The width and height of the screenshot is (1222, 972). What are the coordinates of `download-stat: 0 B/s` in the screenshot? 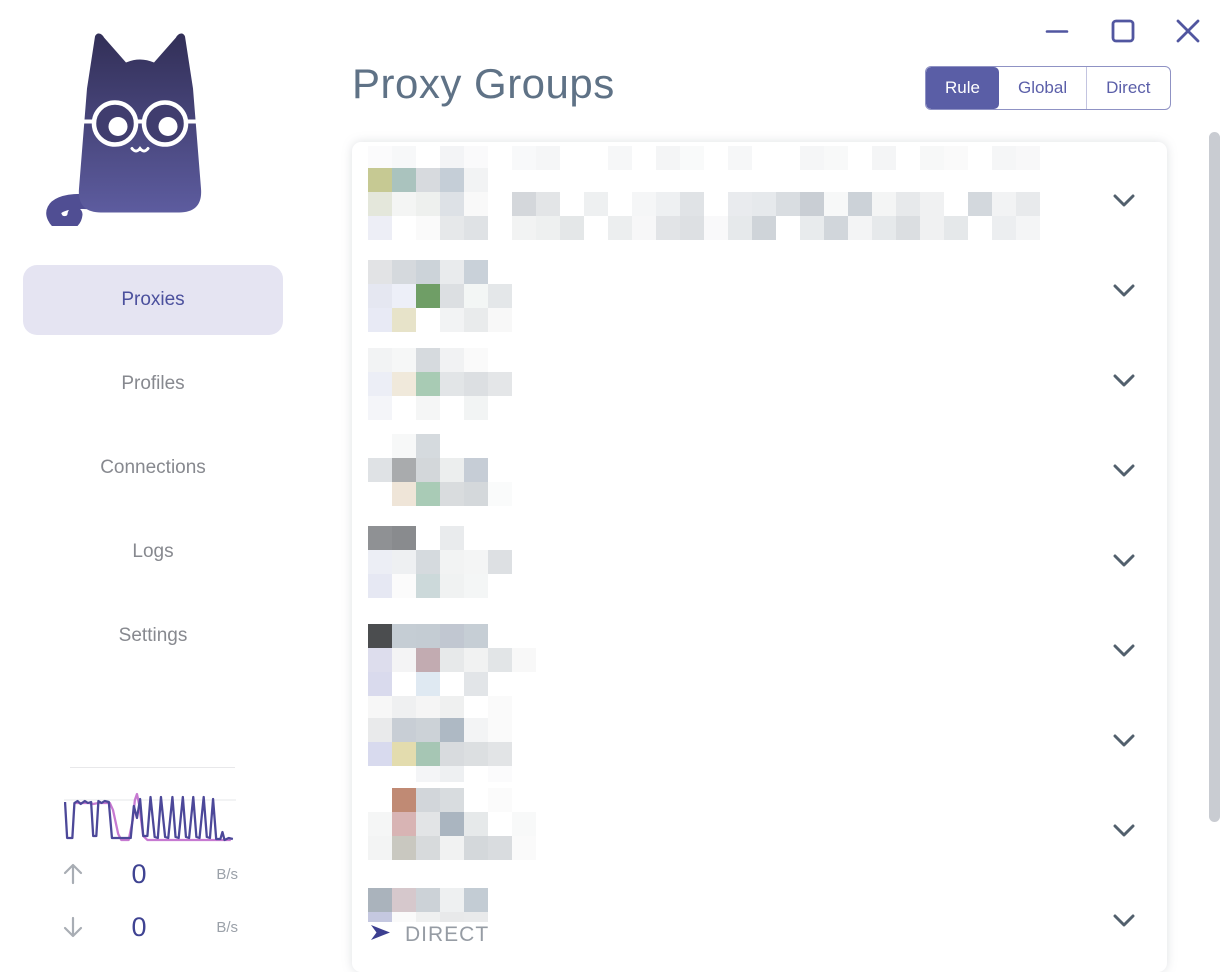 It's located at (149, 927).